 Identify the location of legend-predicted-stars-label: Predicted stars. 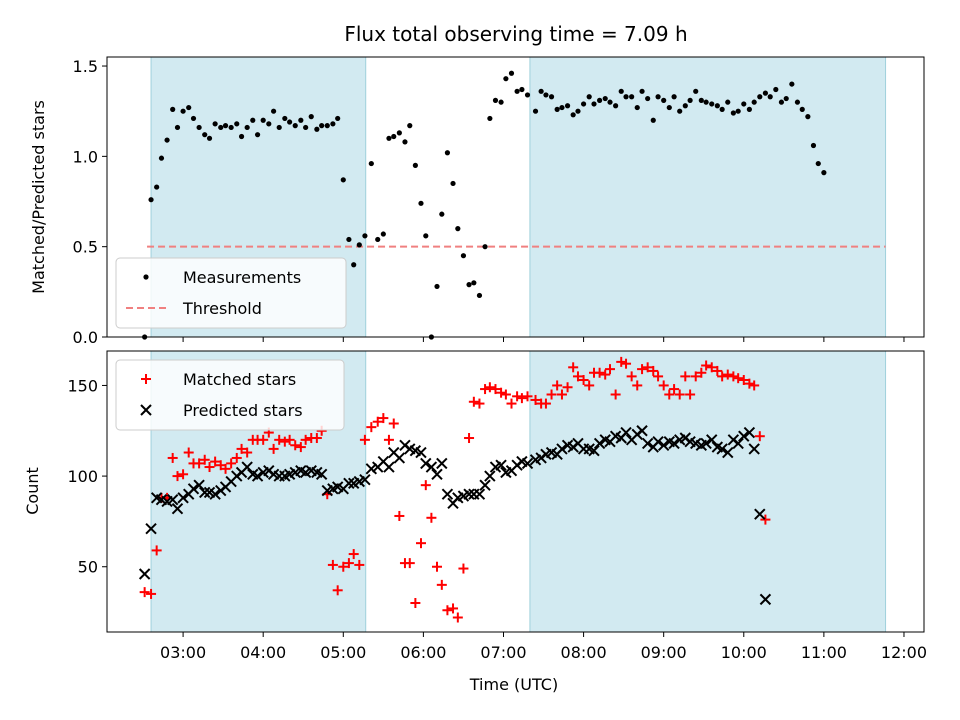
(243, 410).